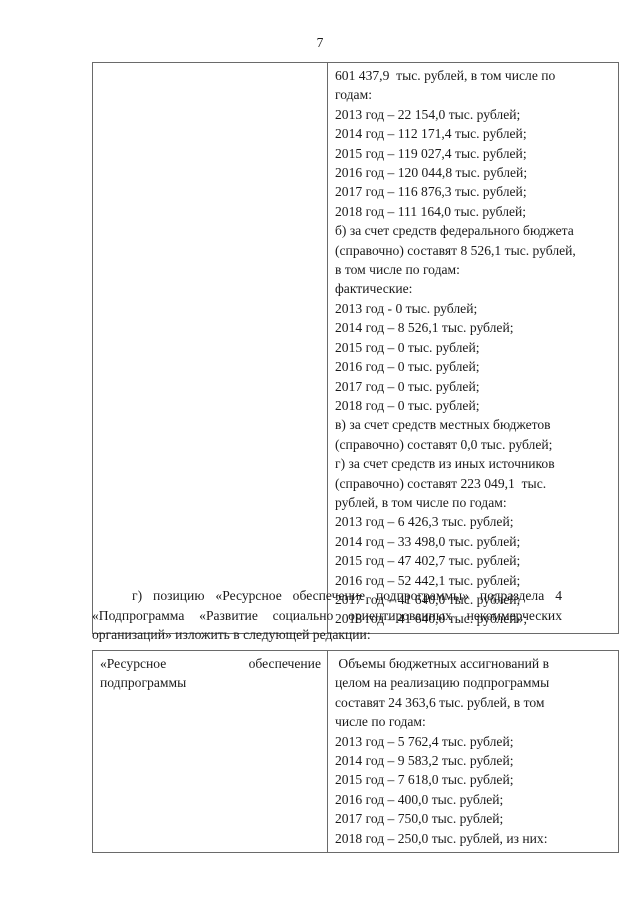  I want to click on page-number: 7, so click(320, 42).